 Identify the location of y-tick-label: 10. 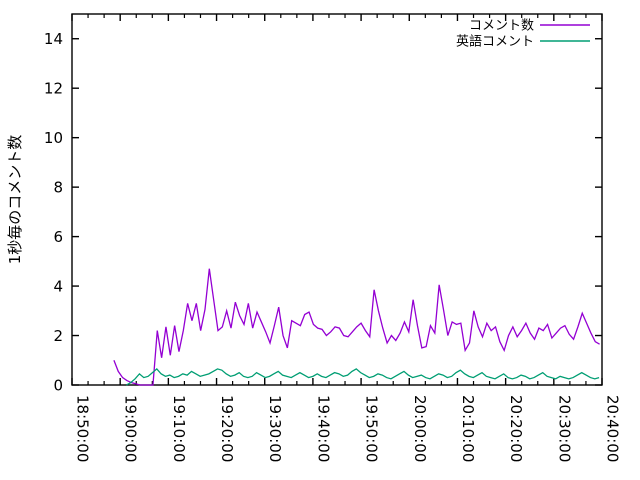
(53, 138).